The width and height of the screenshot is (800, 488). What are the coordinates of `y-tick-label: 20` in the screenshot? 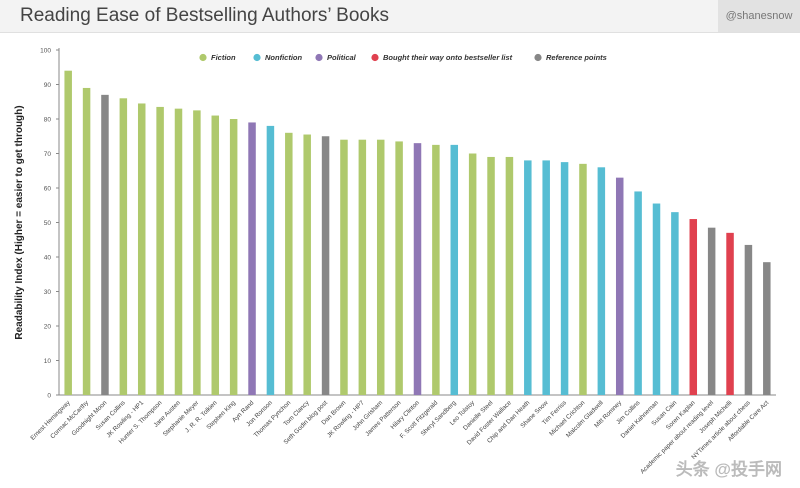 It's located at (48, 327).